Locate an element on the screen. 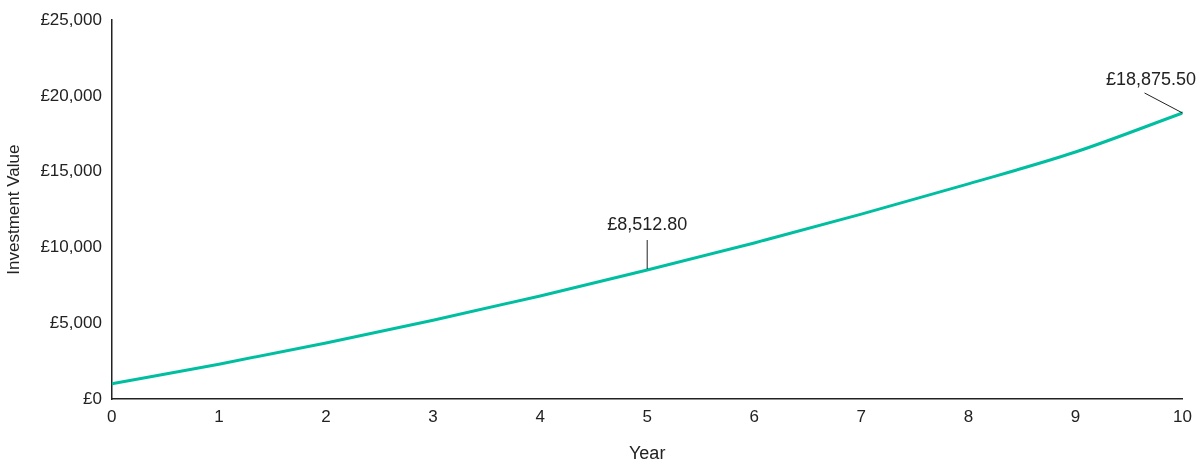 Image resolution: width=1200 pixels, height=469 pixels. annotation: £18,875.50 is located at coordinates (1150, 78).